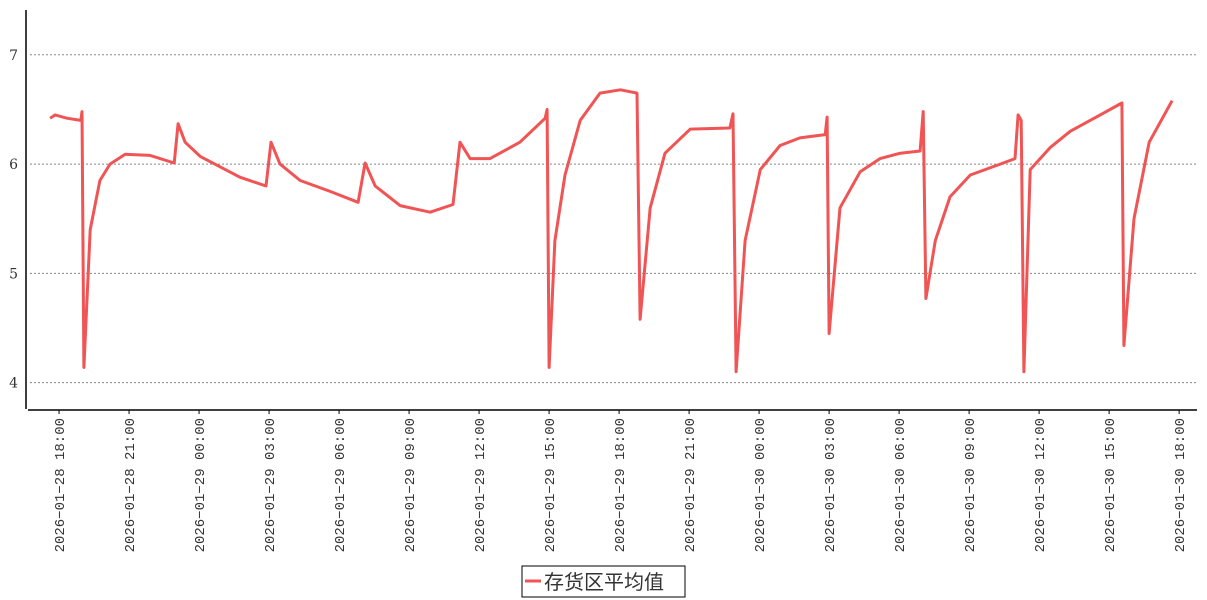 This screenshot has height=600, width=1207. I want to click on y-tick-label: 6, so click(13, 165).